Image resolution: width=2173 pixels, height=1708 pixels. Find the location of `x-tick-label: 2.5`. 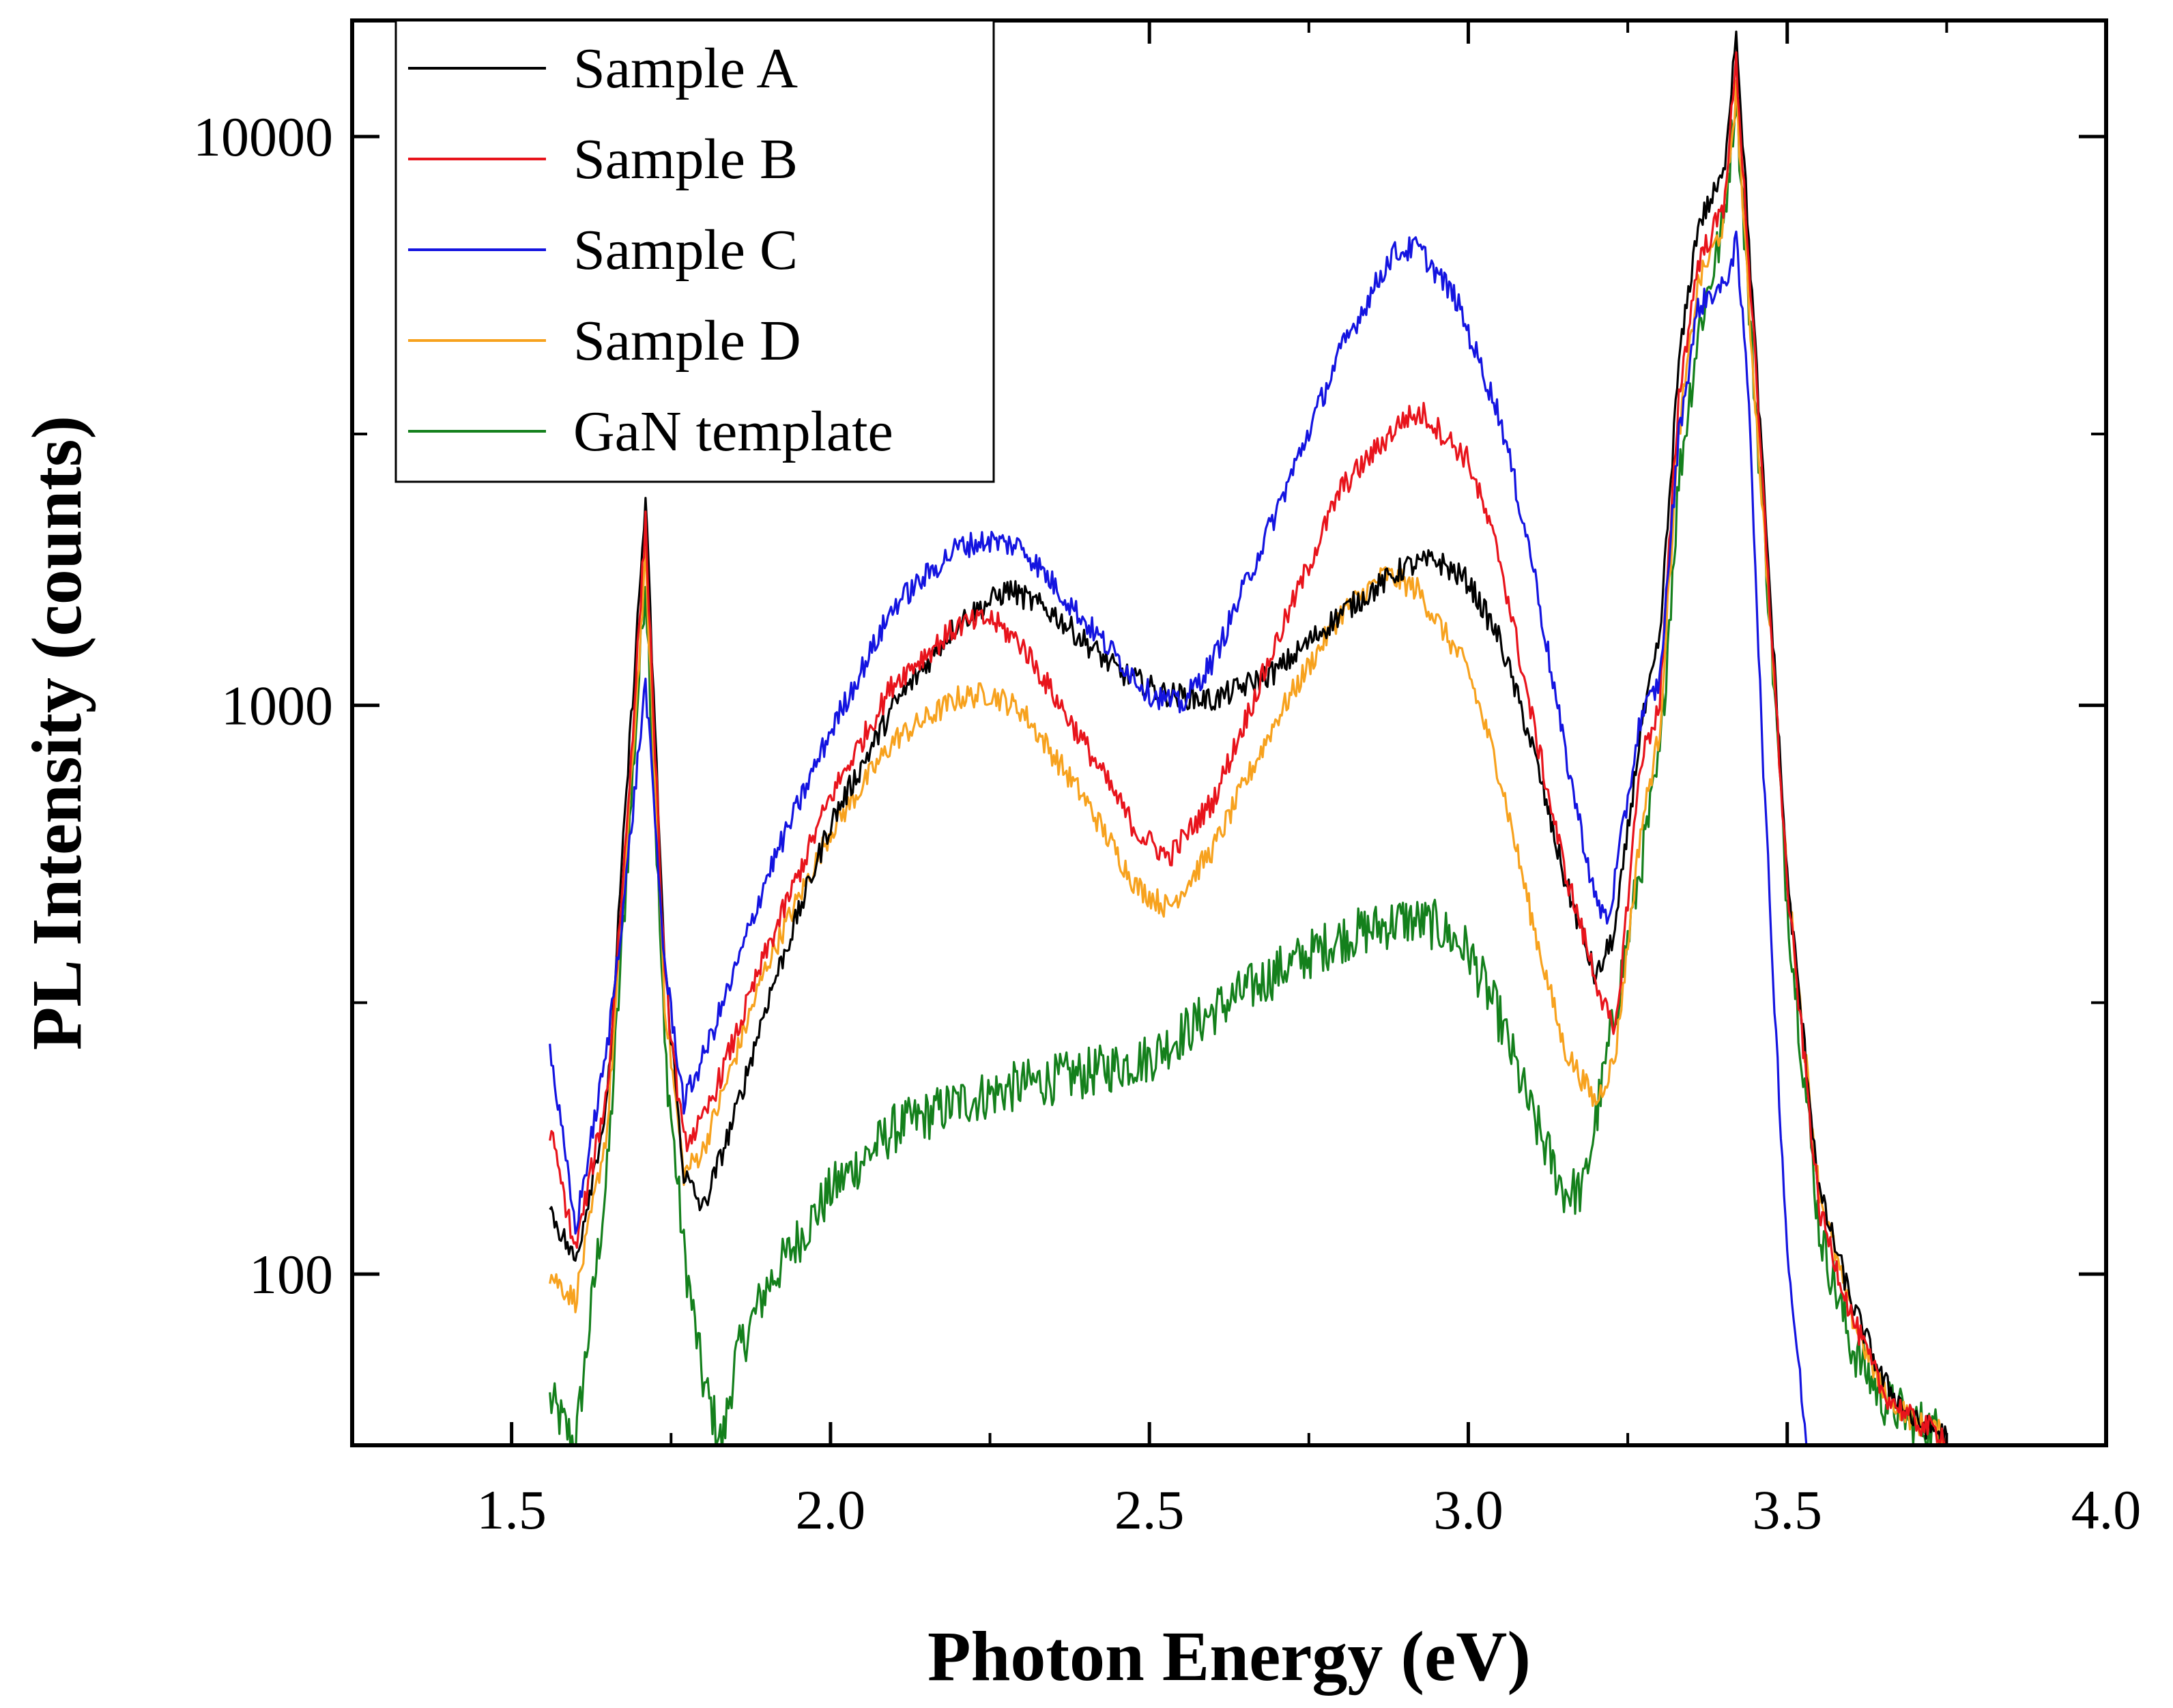

x-tick-label: 2.5 is located at coordinates (1149, 1510).